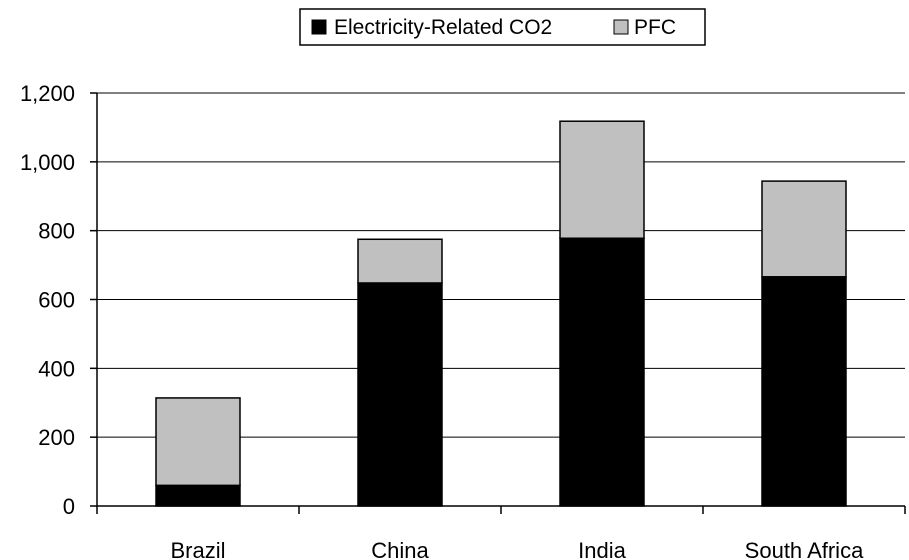 This screenshot has height=560, width=909. Describe the element at coordinates (47, 93) in the screenshot. I see `y-tick-label: 1,200` at that location.